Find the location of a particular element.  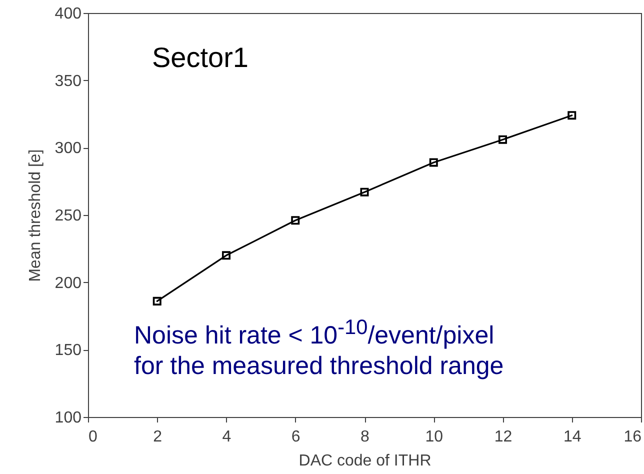

x-tick-label: 2 is located at coordinates (157, 437).